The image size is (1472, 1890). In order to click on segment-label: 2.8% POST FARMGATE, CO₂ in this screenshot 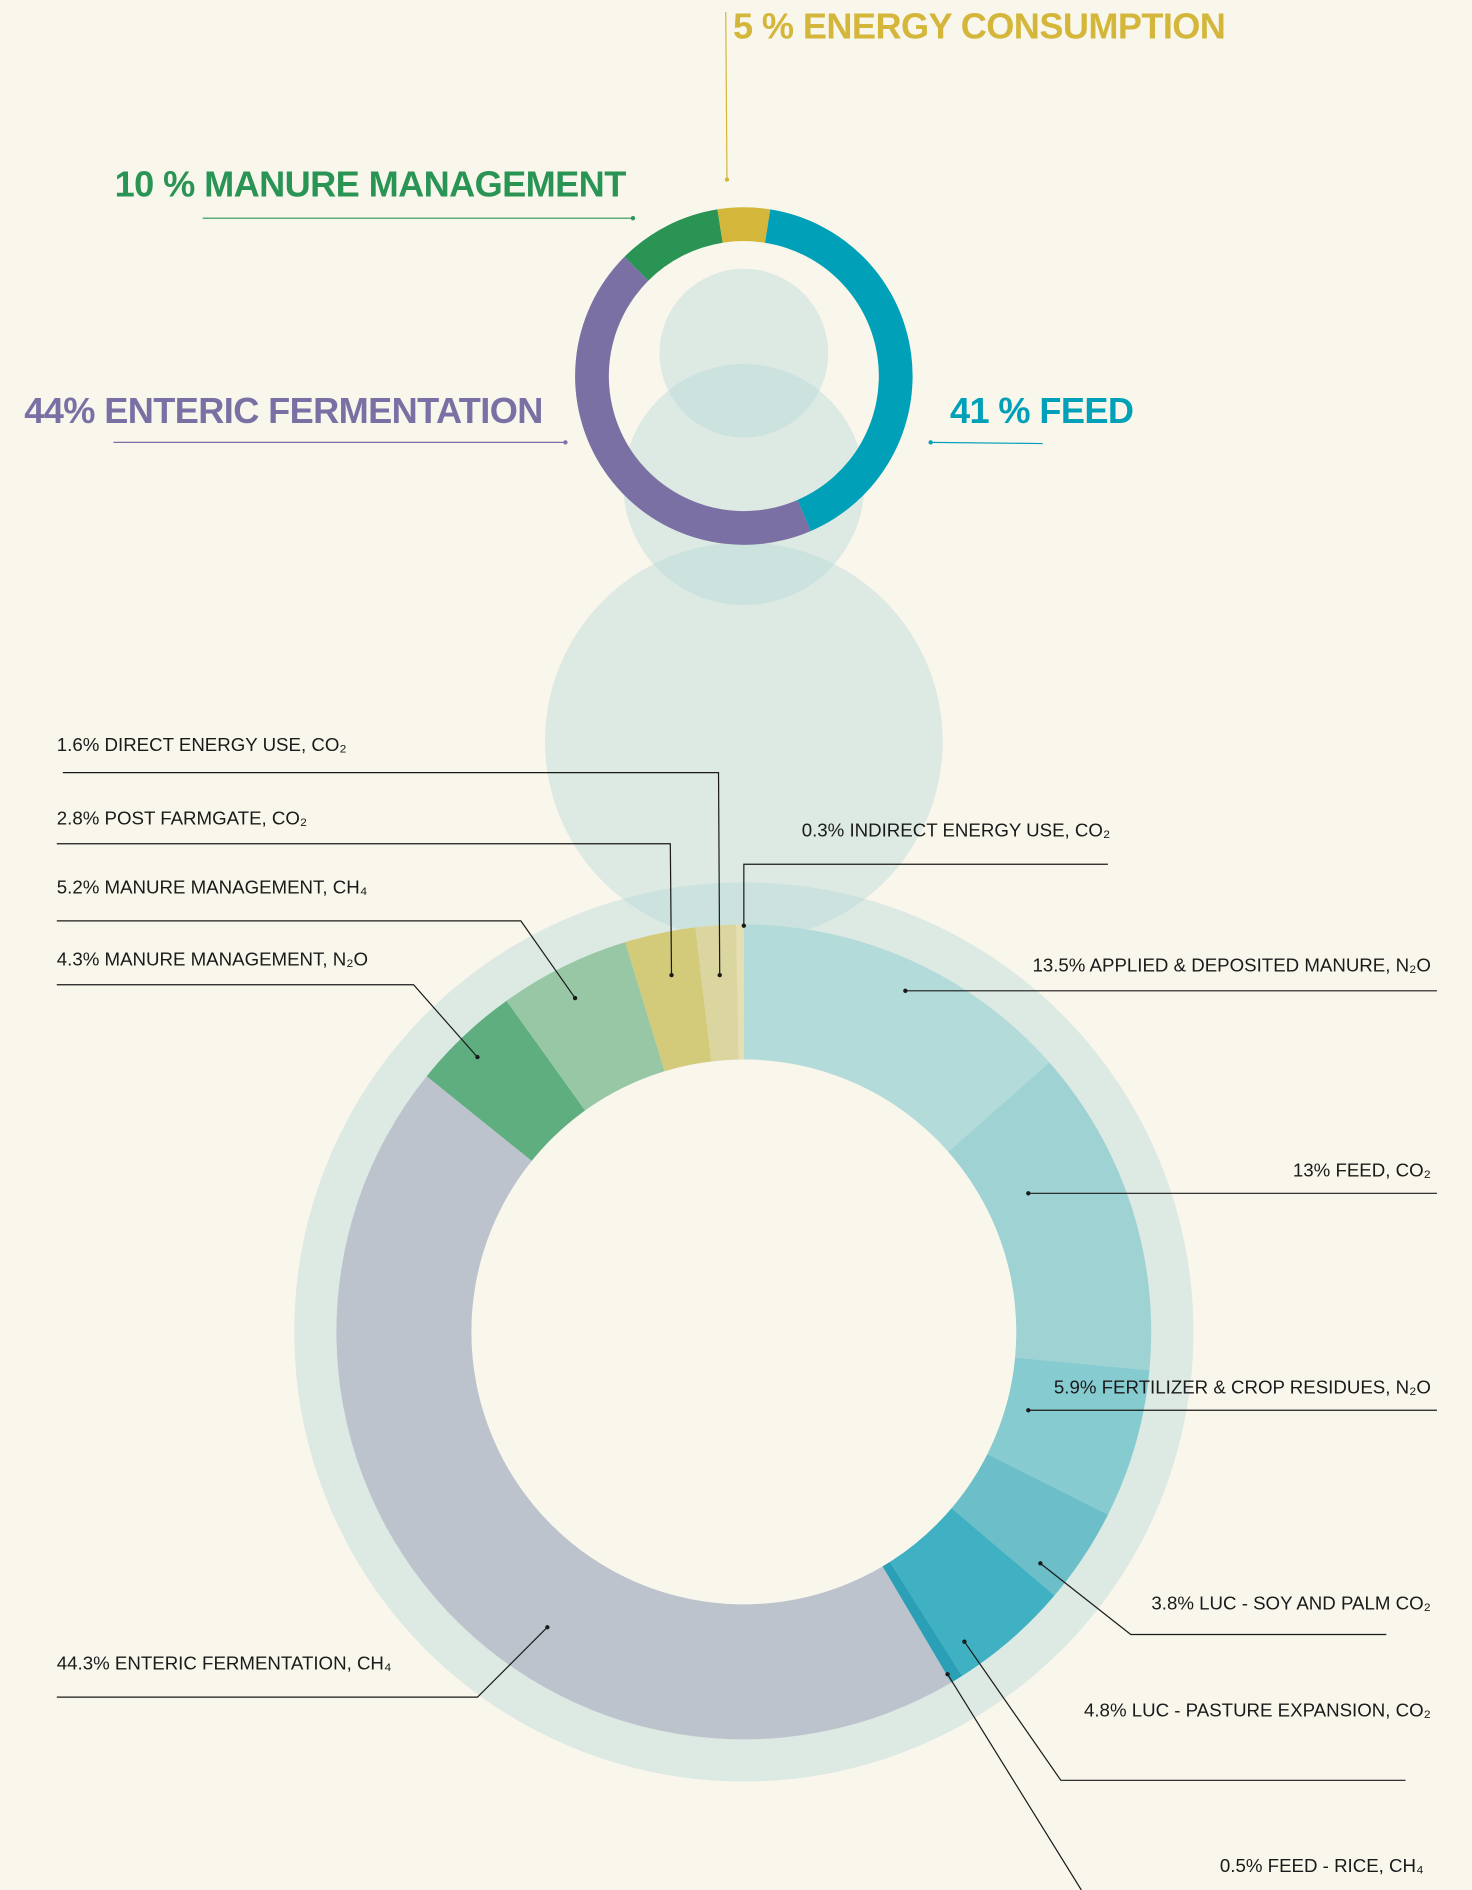, I will do `click(182, 818)`.